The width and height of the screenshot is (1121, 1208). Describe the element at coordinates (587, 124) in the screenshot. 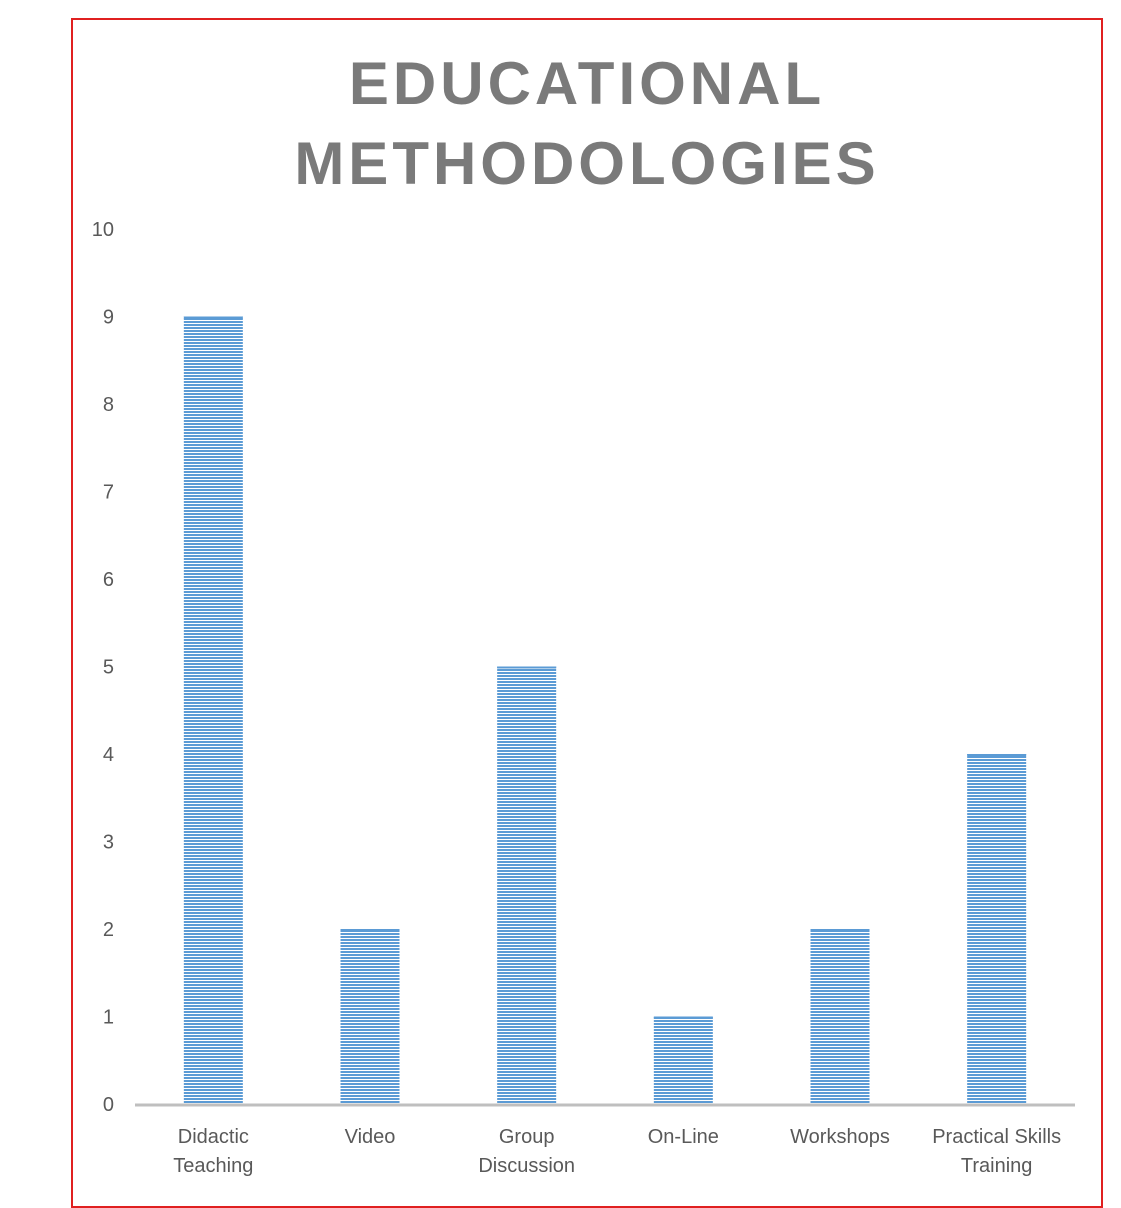

I see `chart-title: EDUCATIONAL METHODOLOGIES` at that location.